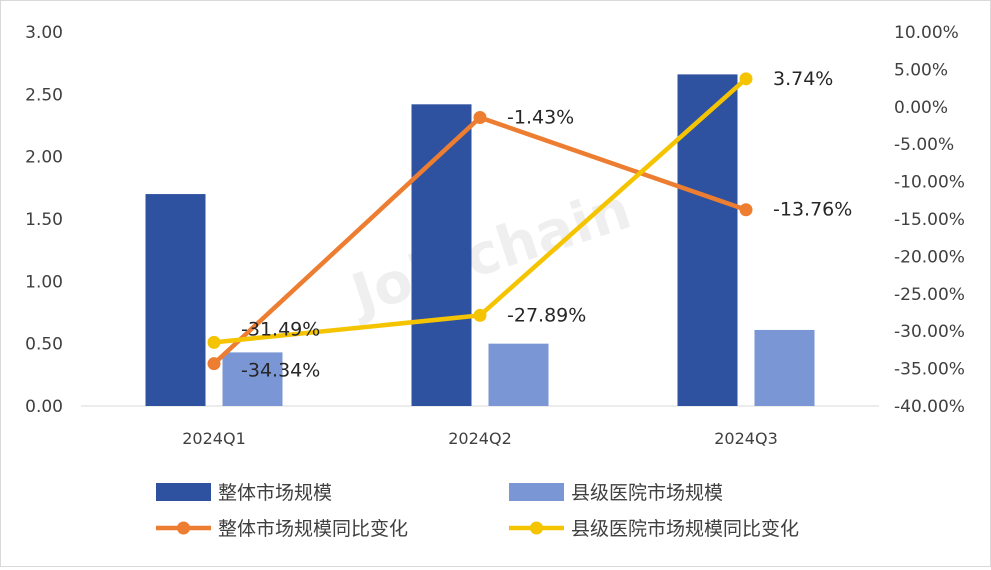 The width and height of the screenshot is (991, 570). Describe the element at coordinates (480, 438) in the screenshot. I see `x-category-label: 2024Q2` at that location.